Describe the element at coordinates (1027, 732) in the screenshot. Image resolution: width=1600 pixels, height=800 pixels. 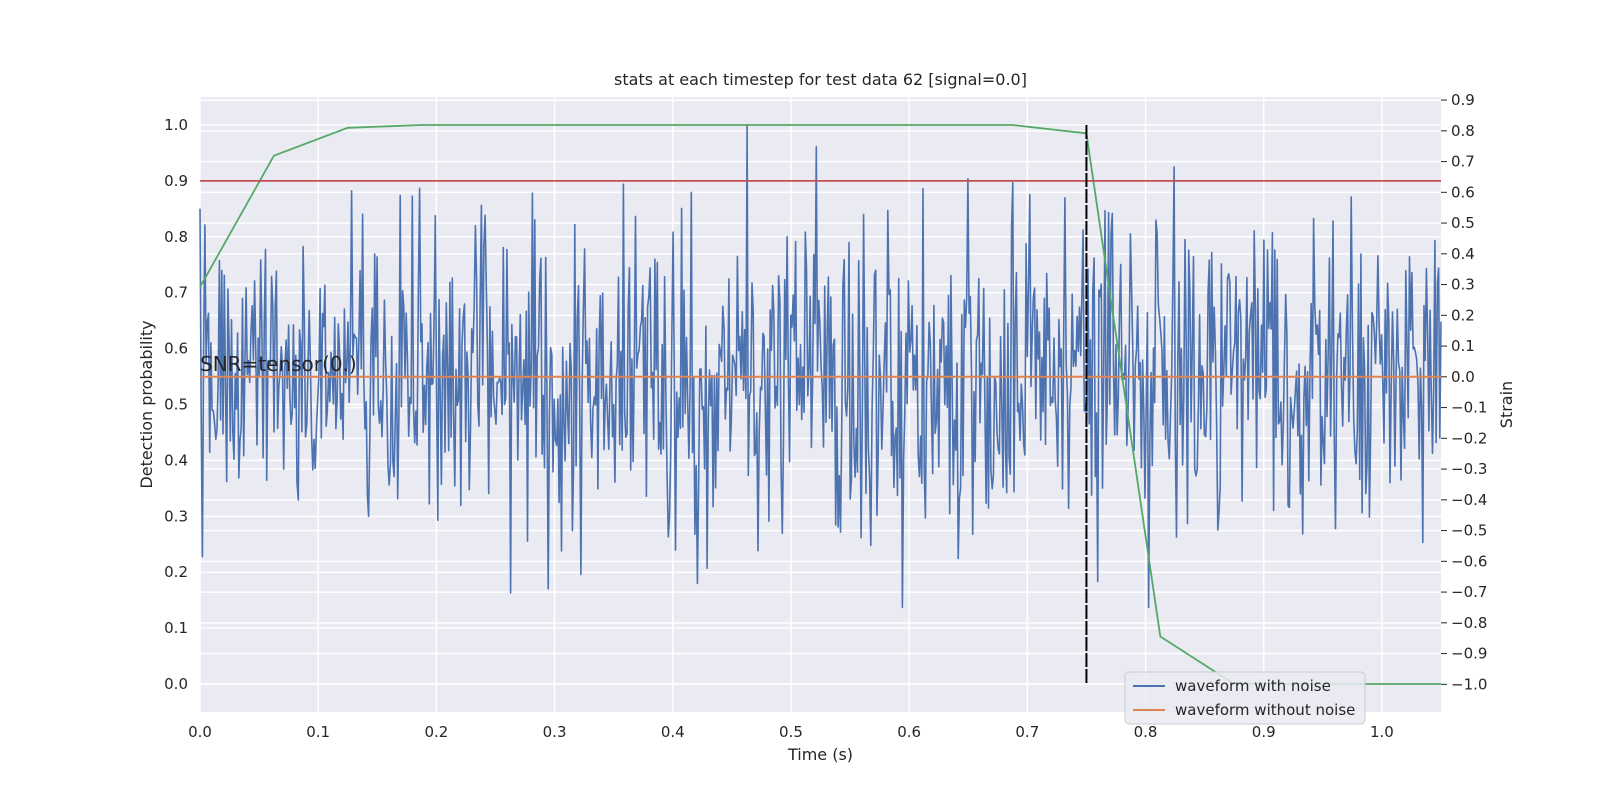
I see `x-tick-label: 0.7` at that location.